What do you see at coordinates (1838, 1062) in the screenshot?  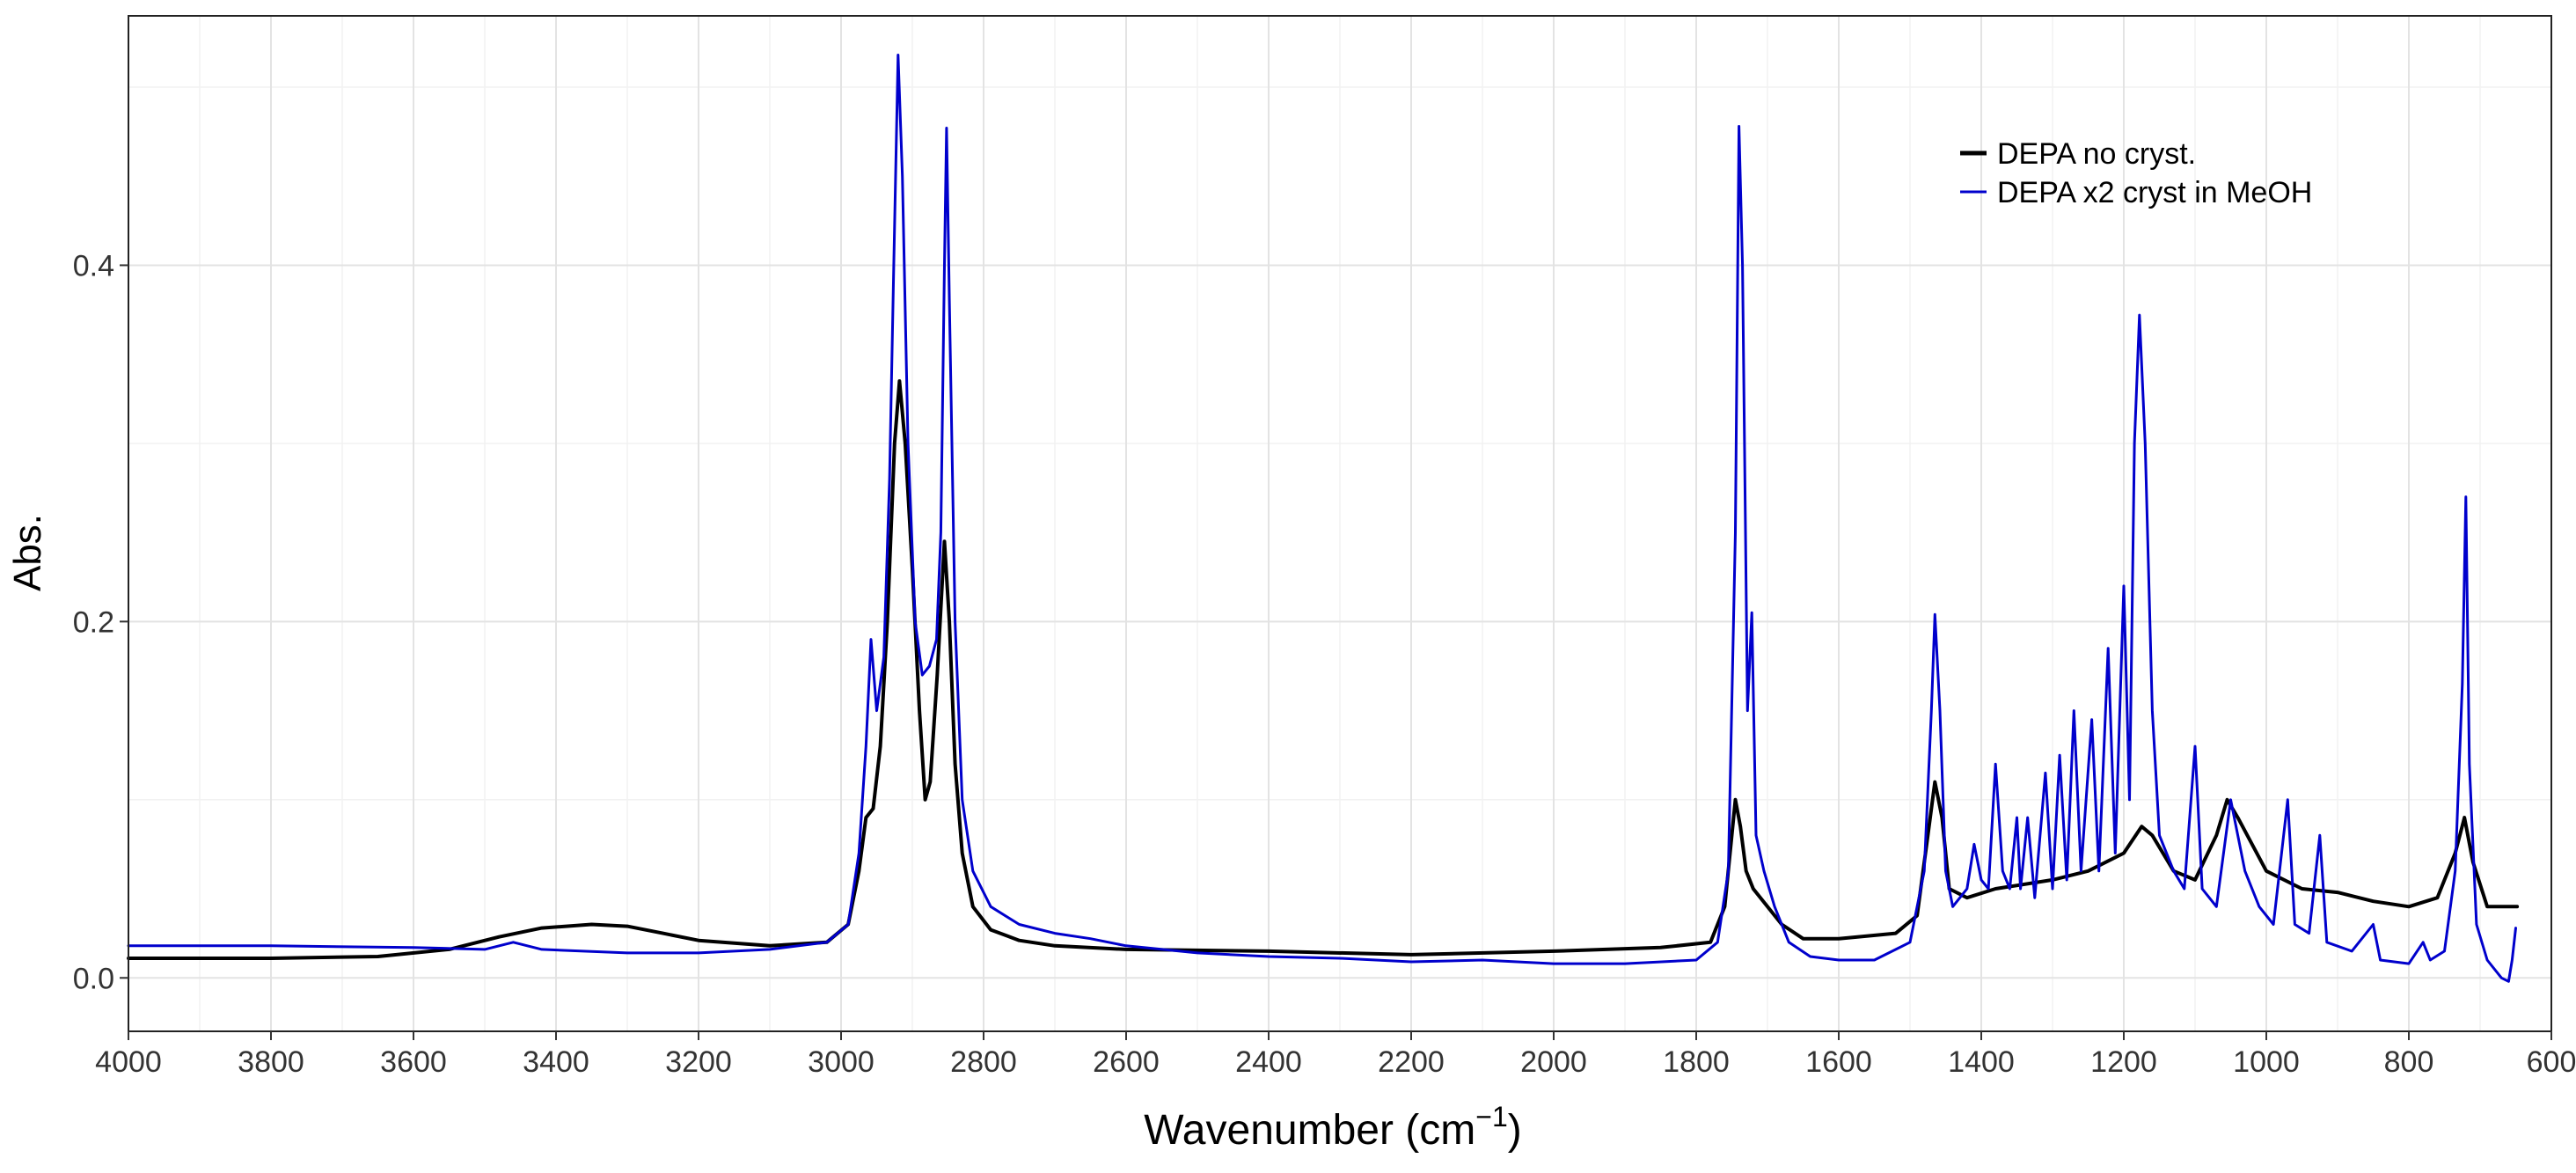 I see `x-tick-label: 1600` at bounding box center [1838, 1062].